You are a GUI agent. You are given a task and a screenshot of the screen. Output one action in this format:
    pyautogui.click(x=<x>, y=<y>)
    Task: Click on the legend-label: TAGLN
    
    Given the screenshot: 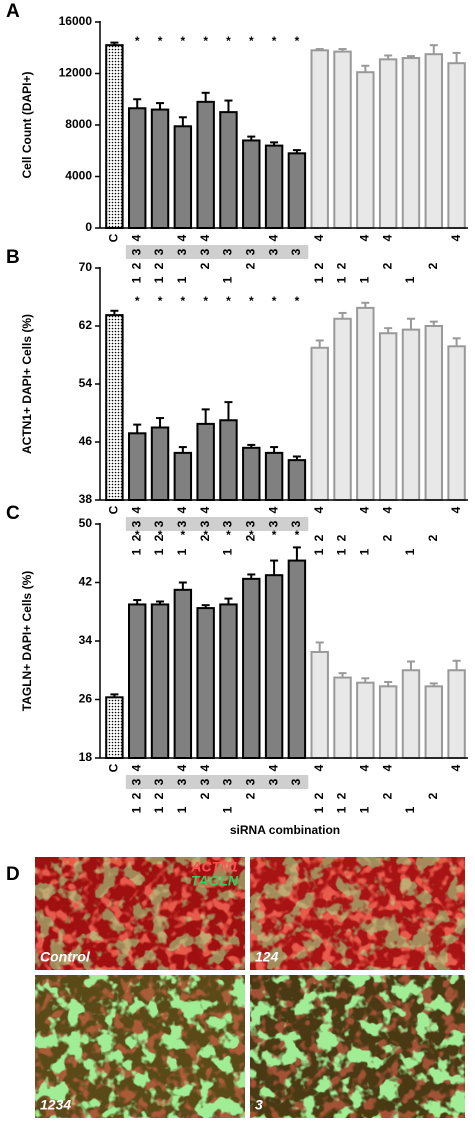 What is the action you would take?
    pyautogui.click(x=215, y=881)
    